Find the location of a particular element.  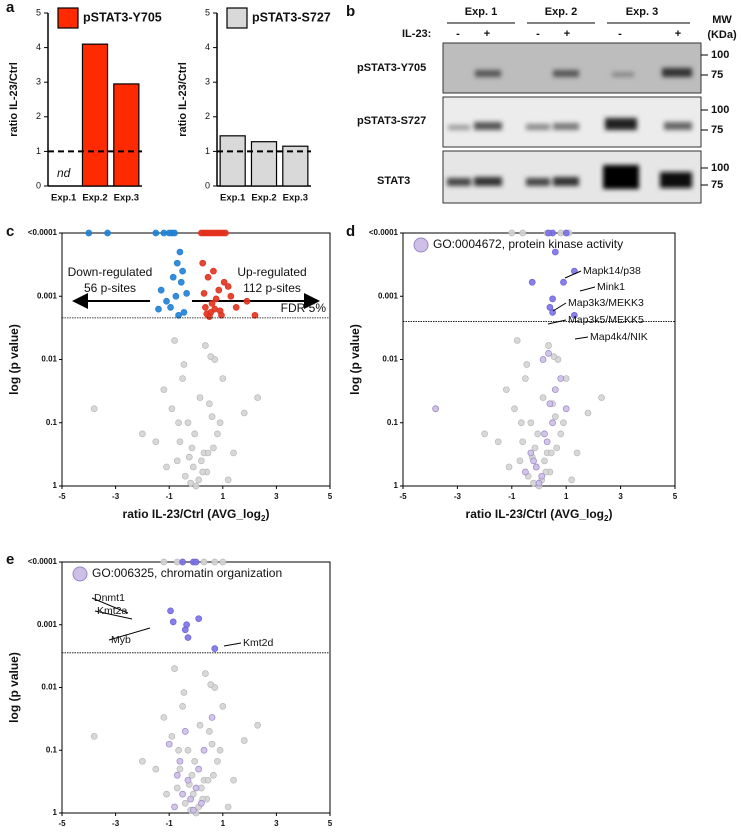

legend-label: GO:0004672, protein kinase activity is located at coordinates (528, 244).